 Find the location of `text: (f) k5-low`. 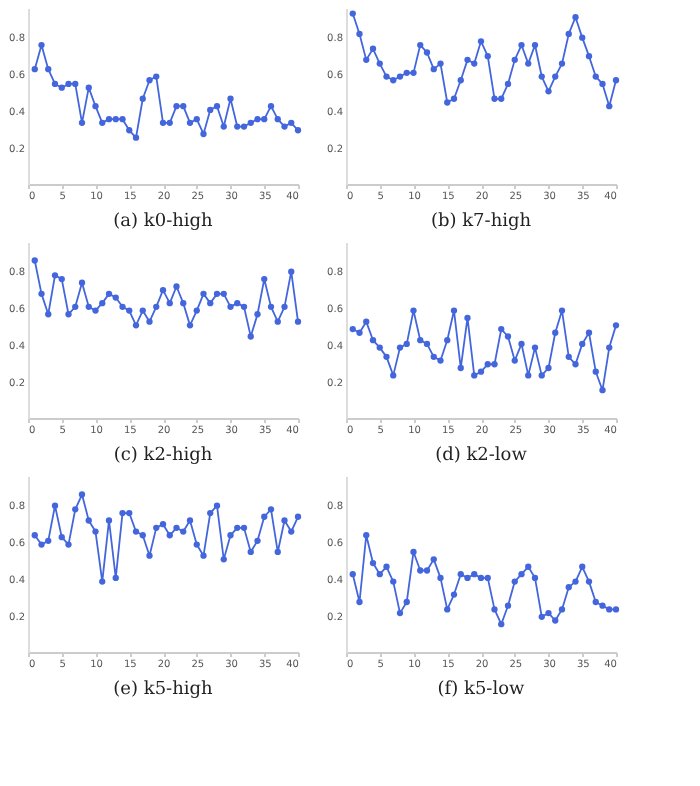

text: (f) k5-low is located at coordinates (481, 690).